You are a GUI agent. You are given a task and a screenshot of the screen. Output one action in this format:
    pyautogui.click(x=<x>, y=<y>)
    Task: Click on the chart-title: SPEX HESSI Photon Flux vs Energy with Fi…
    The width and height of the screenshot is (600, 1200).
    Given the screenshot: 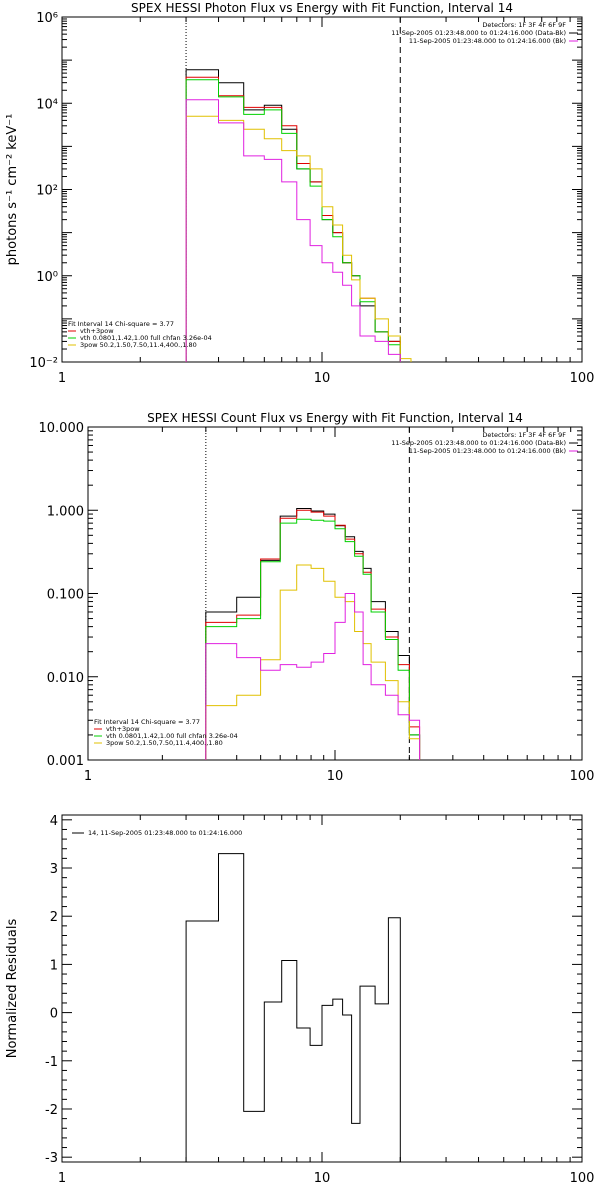 What is the action you would take?
    pyautogui.click(x=322, y=8)
    